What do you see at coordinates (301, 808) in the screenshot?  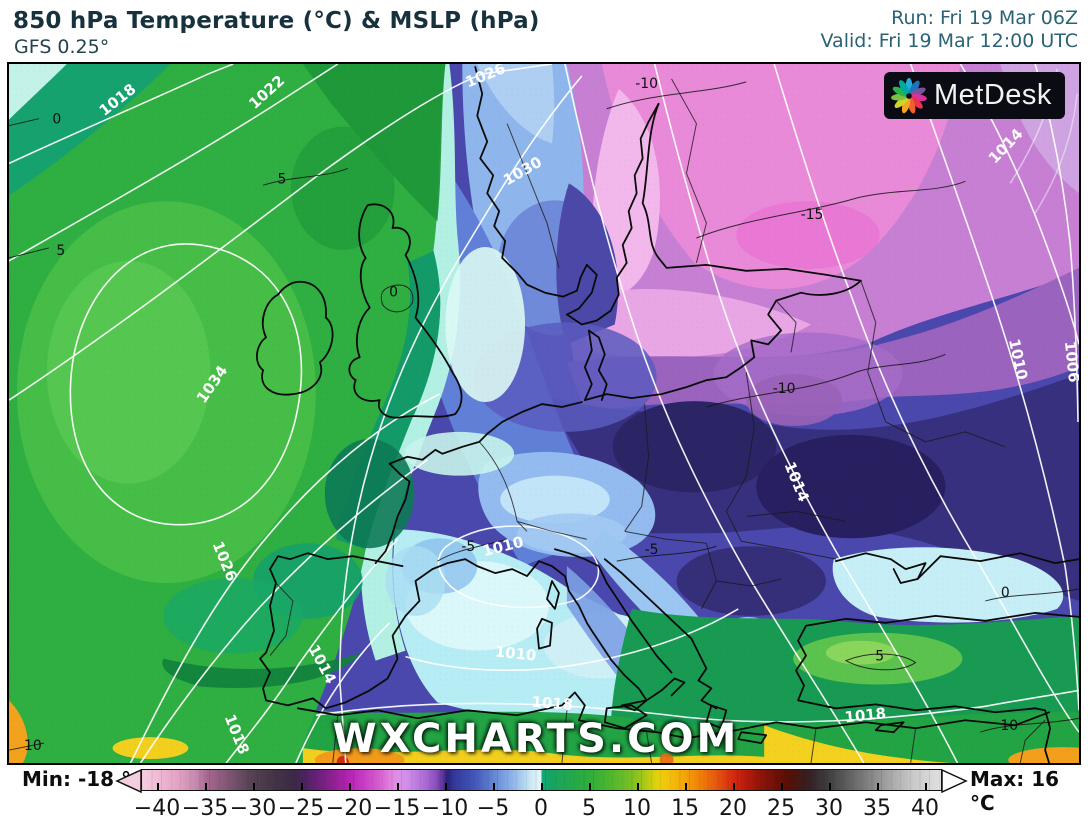 I see `tick-label: −25` at bounding box center [301, 808].